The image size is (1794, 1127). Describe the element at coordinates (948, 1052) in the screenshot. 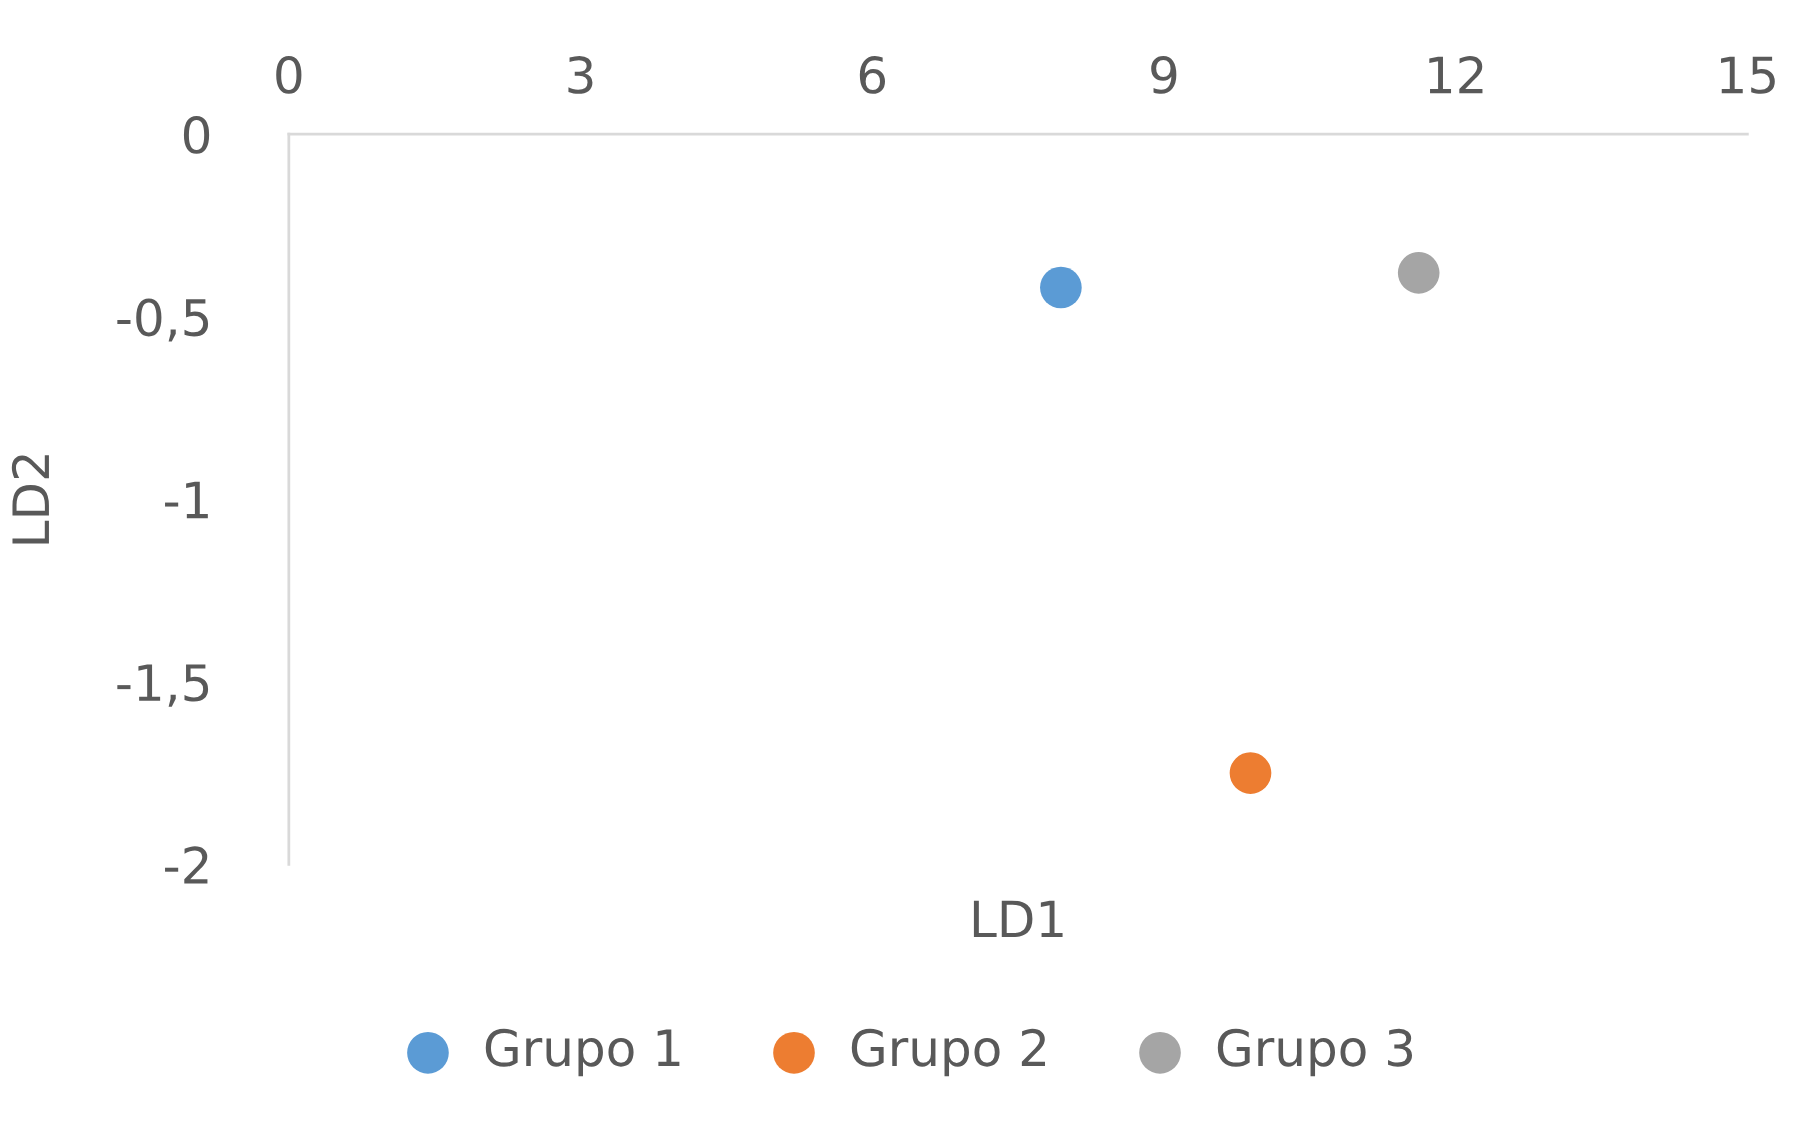

I see `legend-label: Grupo 2` at that location.